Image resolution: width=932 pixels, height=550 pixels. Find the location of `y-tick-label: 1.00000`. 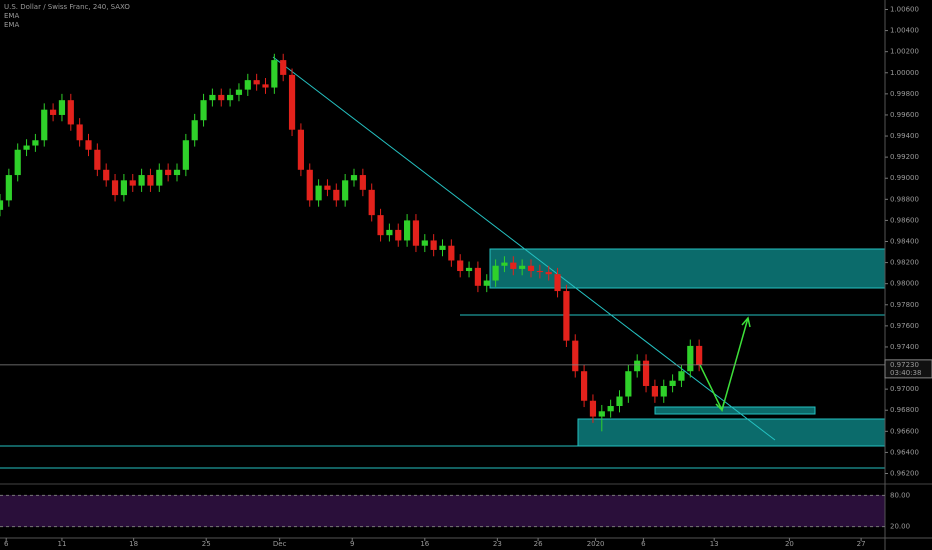

y-tick-label: 1.00000 is located at coordinates (904, 73).